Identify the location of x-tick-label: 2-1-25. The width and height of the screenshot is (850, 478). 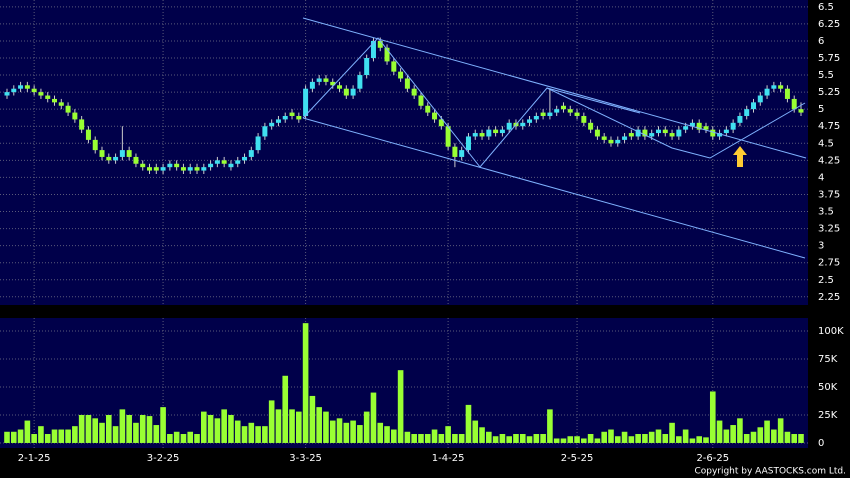
(34, 458).